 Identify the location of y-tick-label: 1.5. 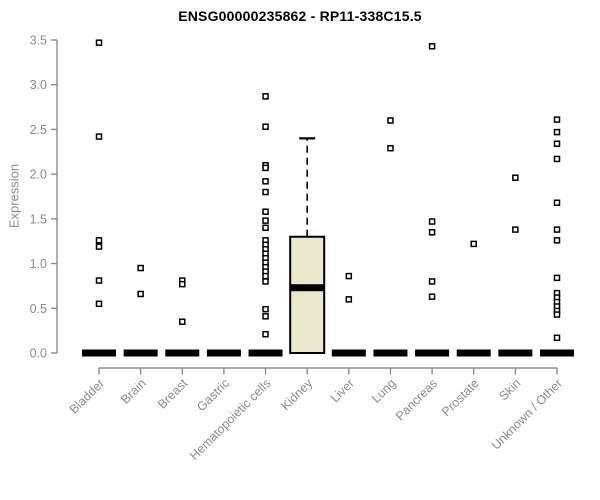
(38, 219).